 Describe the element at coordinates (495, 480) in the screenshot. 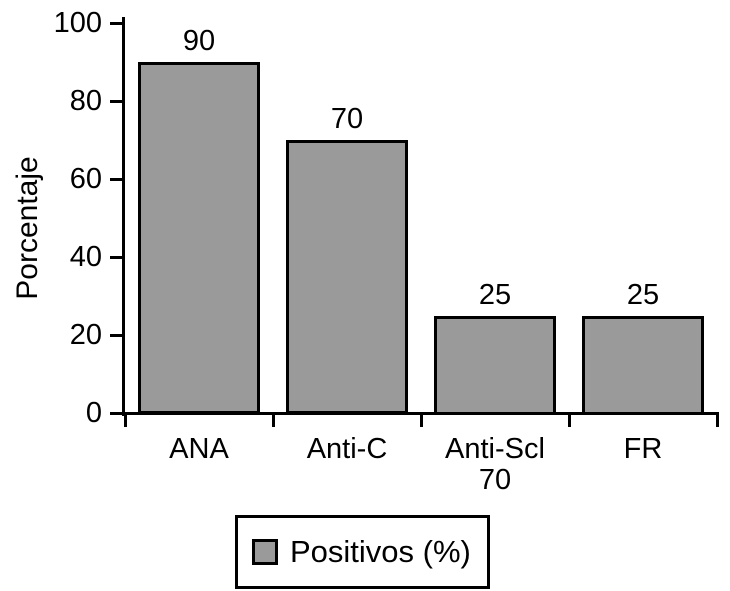

I see `x-tick-label-line: 70` at that location.